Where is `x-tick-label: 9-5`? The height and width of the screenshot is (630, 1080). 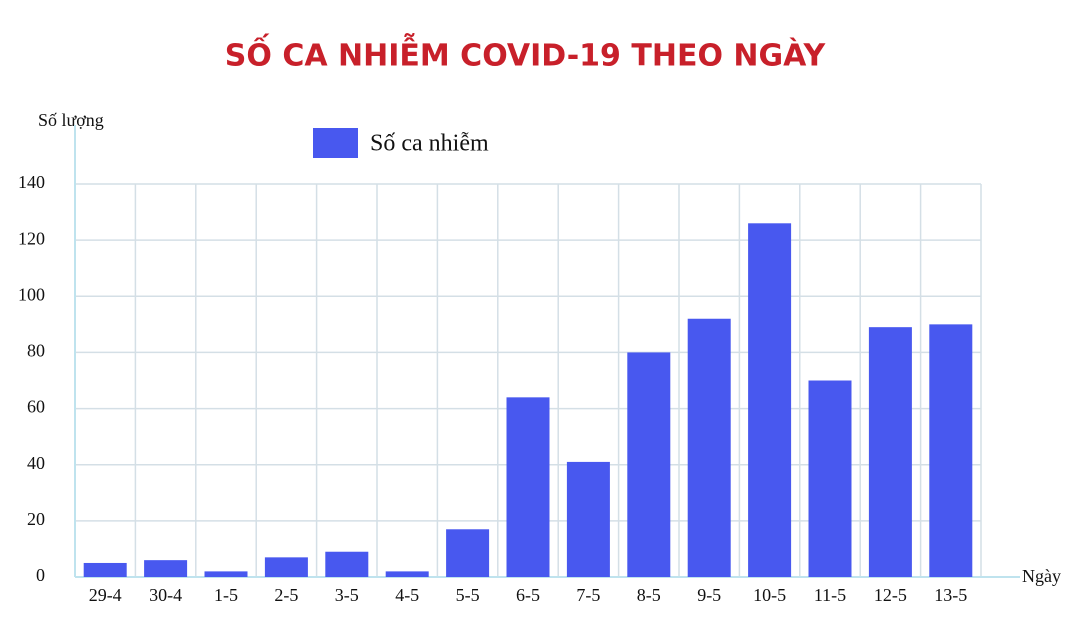 x-tick-label: 9-5 is located at coordinates (709, 595).